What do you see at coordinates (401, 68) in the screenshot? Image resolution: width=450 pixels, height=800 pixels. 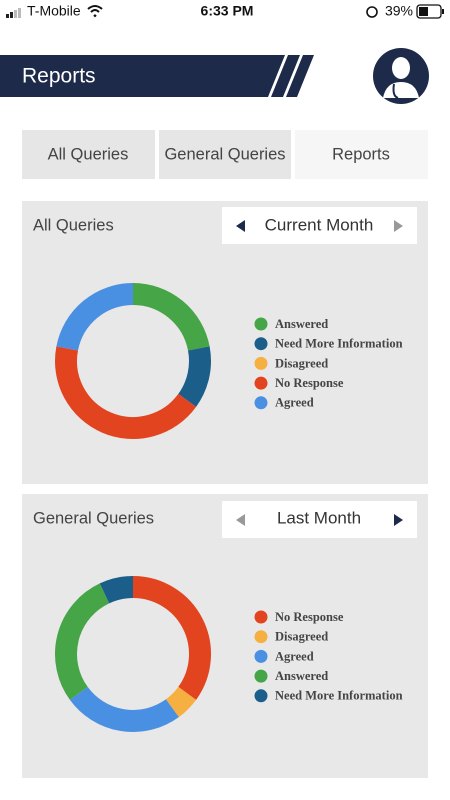 I see `avatar-head` at bounding box center [401, 68].